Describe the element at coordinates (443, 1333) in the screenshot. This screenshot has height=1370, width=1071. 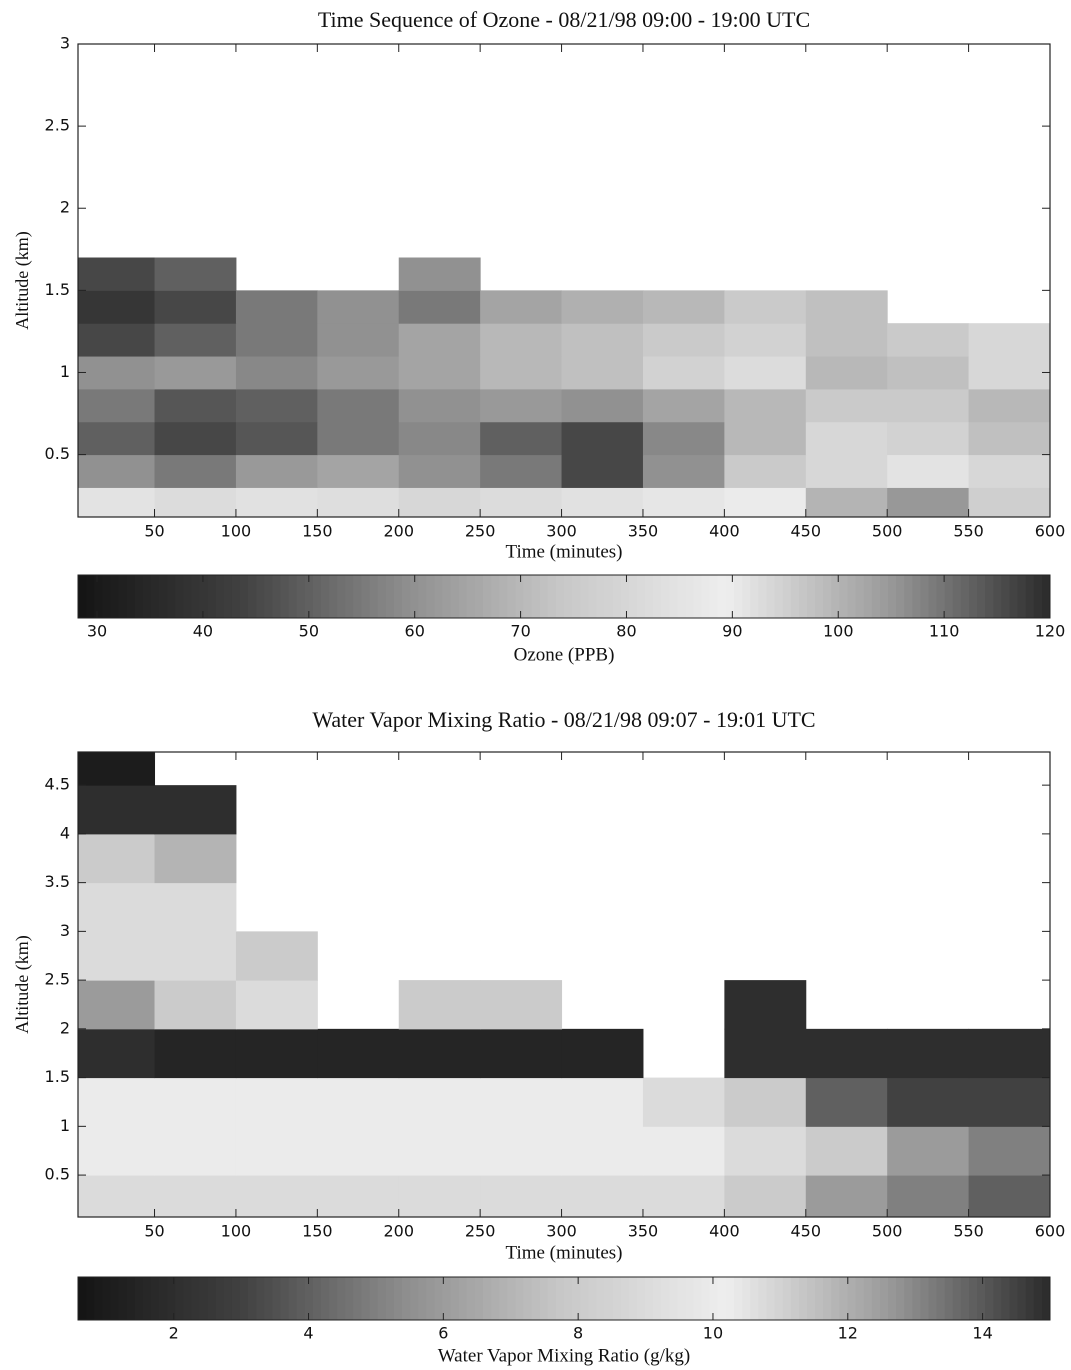
I see `colorbar-tick-label: 6` at that location.